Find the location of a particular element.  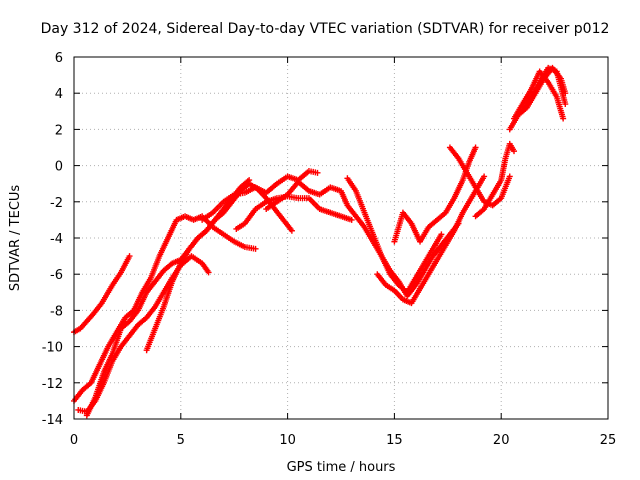

x-tick-label: 0 is located at coordinates (74, 440).